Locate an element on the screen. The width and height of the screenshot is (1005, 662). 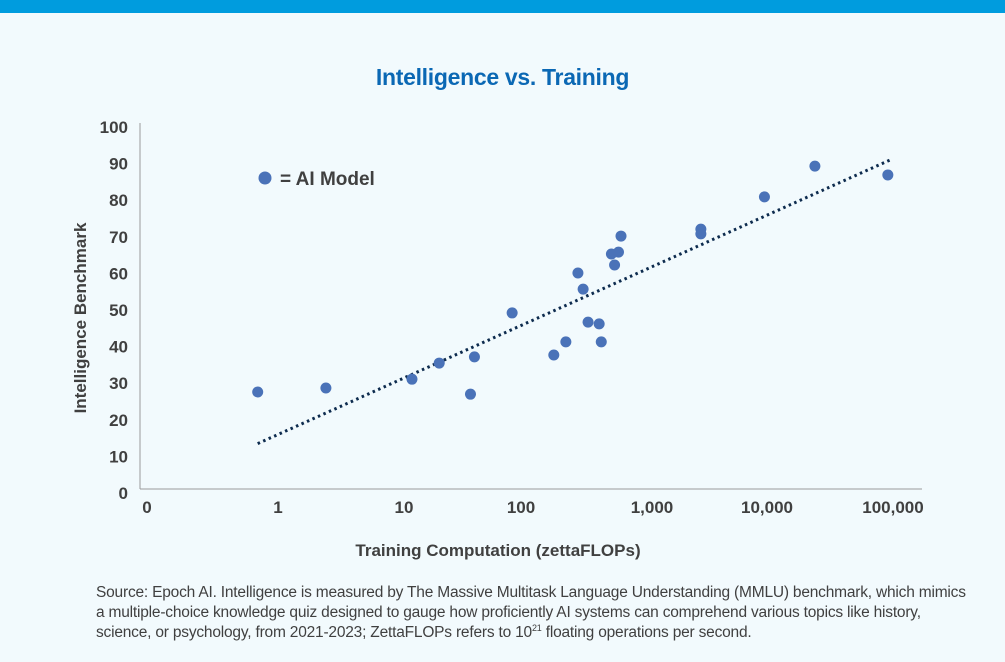
y-axis-title: Intelligence Benchmark is located at coordinates (80, 317).